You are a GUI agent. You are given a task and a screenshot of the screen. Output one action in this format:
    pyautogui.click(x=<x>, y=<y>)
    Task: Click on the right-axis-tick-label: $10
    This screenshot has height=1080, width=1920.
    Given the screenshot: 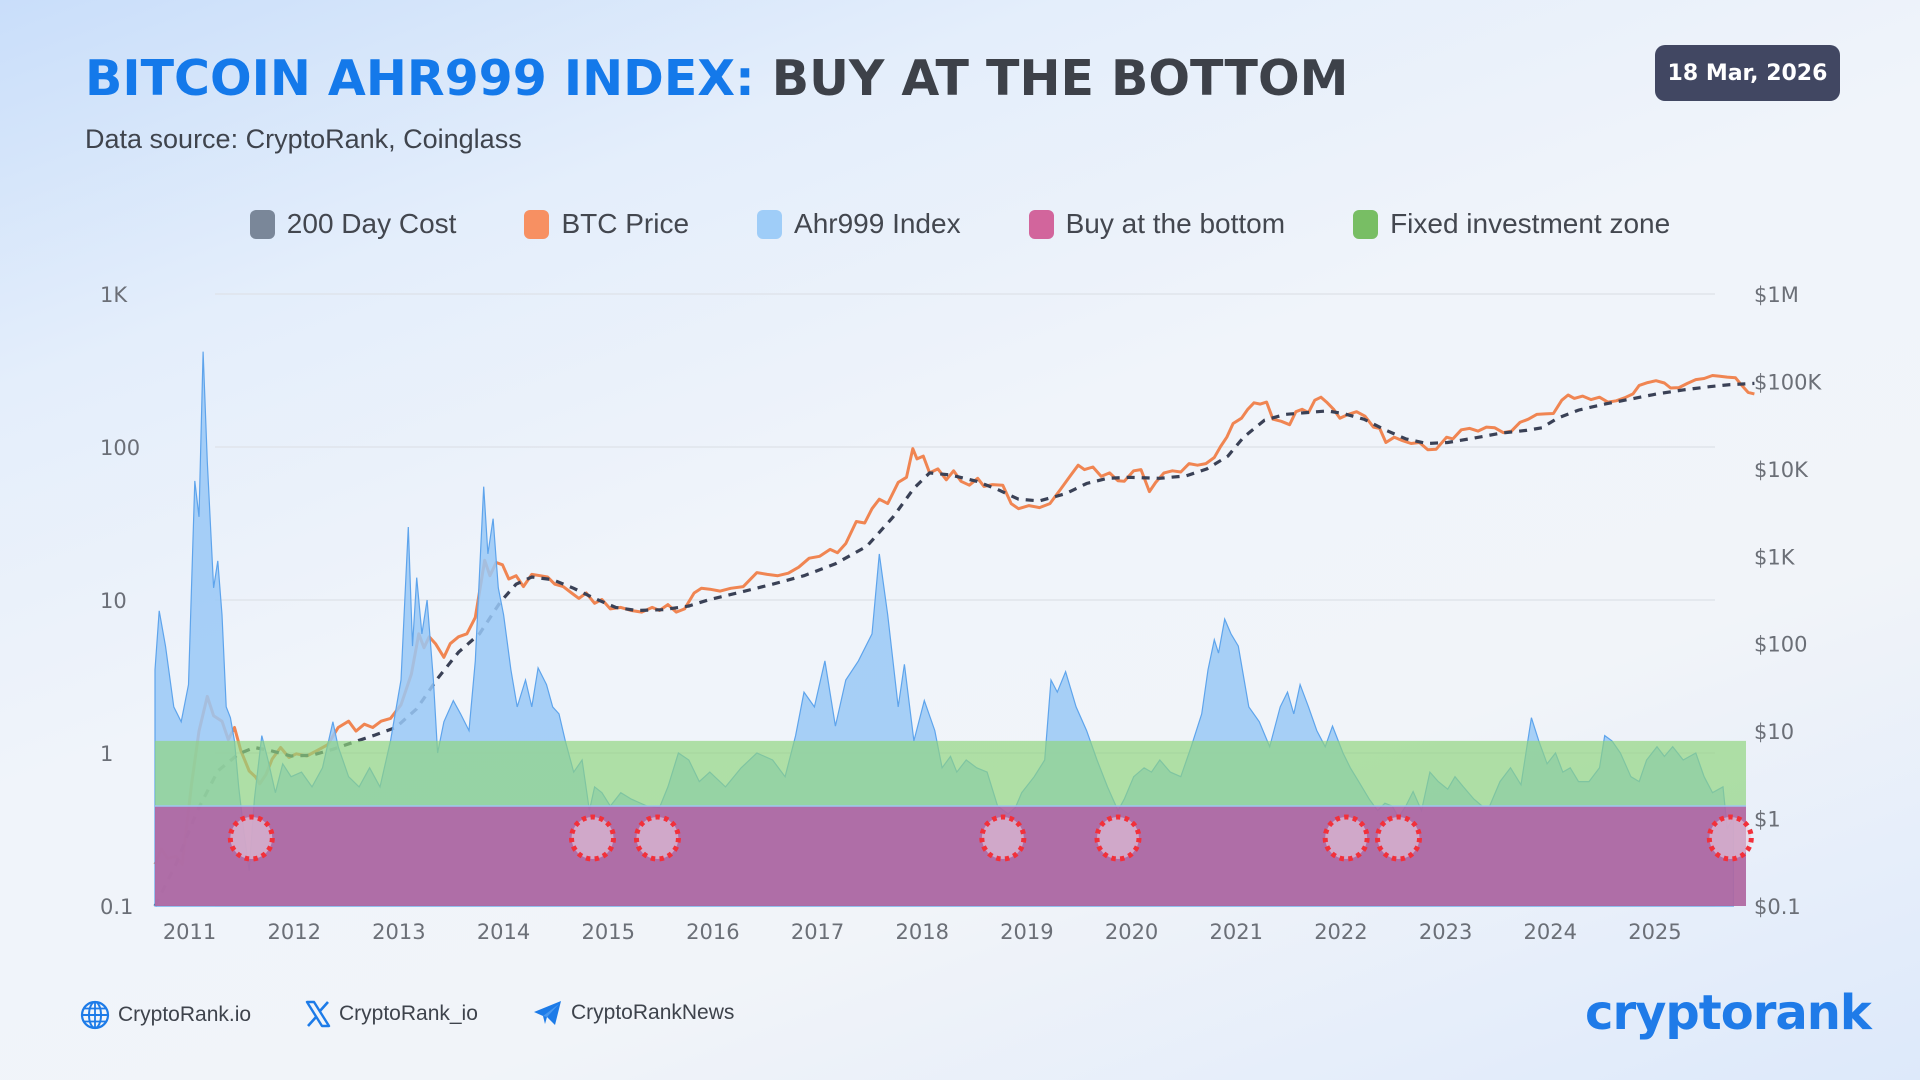 What is the action you would take?
    pyautogui.click(x=1774, y=732)
    